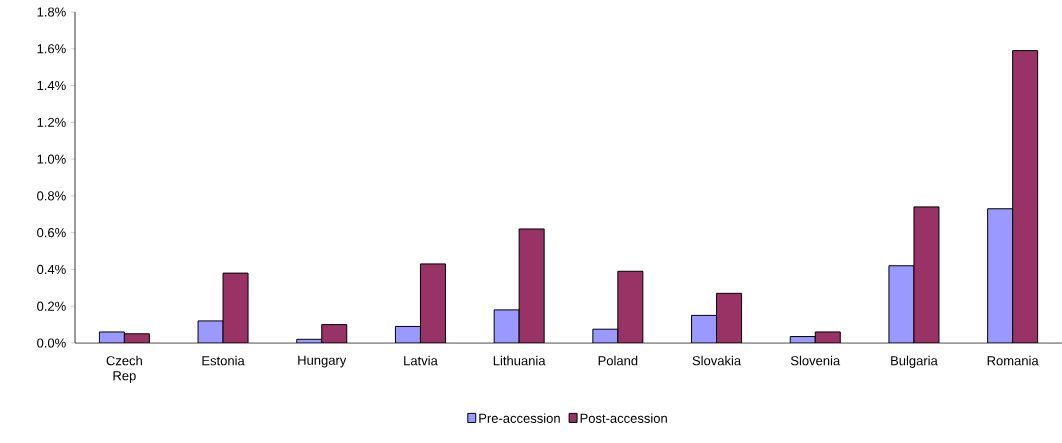 Image resolution: width=1062 pixels, height=443 pixels. Describe the element at coordinates (519, 418) in the screenshot. I see `legend-label: Pre-accession` at that location.